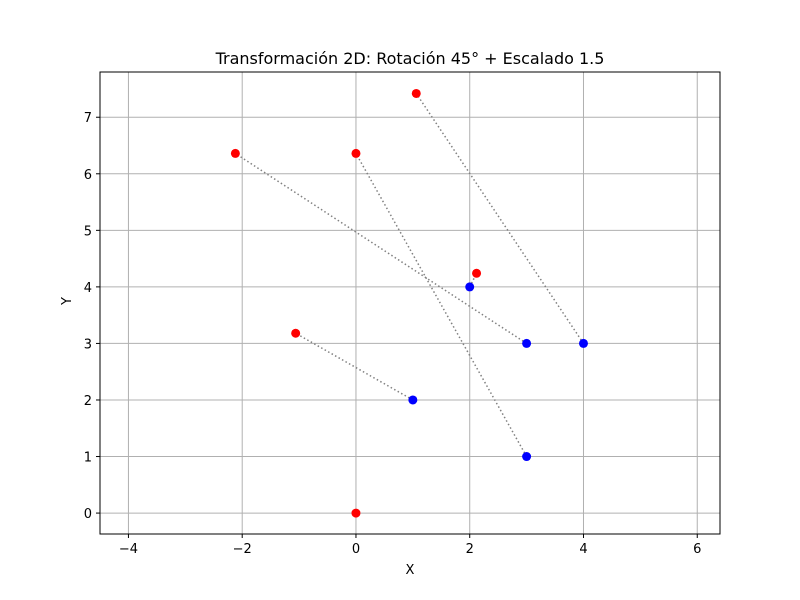 Image resolution: width=800 pixels, height=600 pixels. What do you see at coordinates (410, 545) in the screenshot?
I see `x-ticks: −4 −2 0 2 4 6` at bounding box center [410, 545].